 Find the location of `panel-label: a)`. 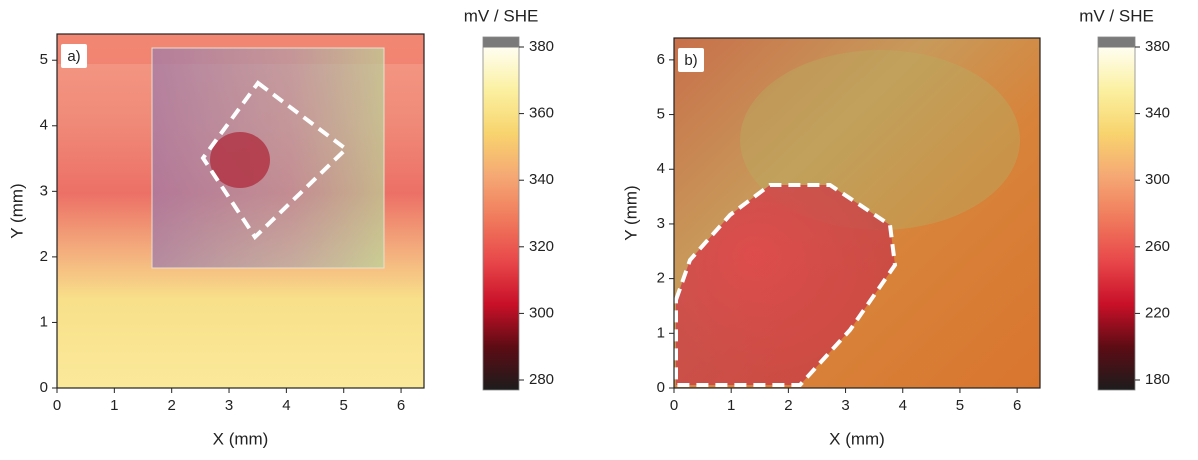

panel-label: a) is located at coordinates (73, 56).